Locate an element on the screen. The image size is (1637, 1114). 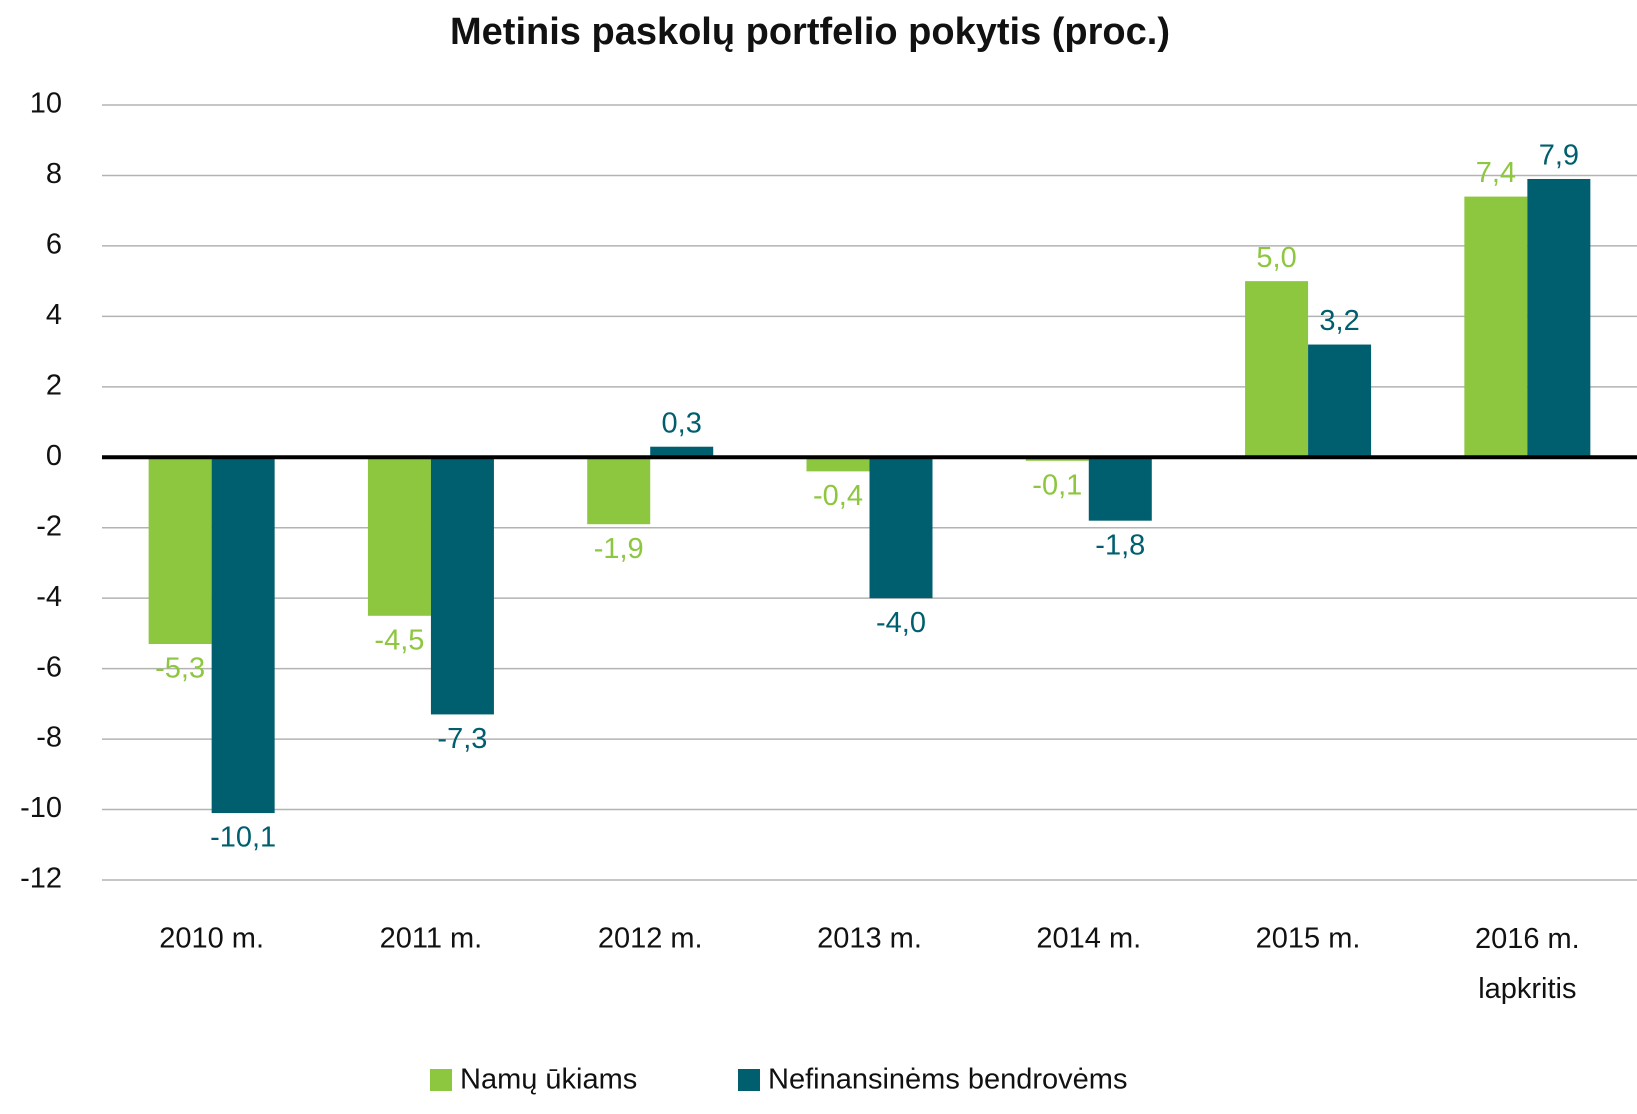
y-tick-label: 0 is located at coordinates (54, 456).